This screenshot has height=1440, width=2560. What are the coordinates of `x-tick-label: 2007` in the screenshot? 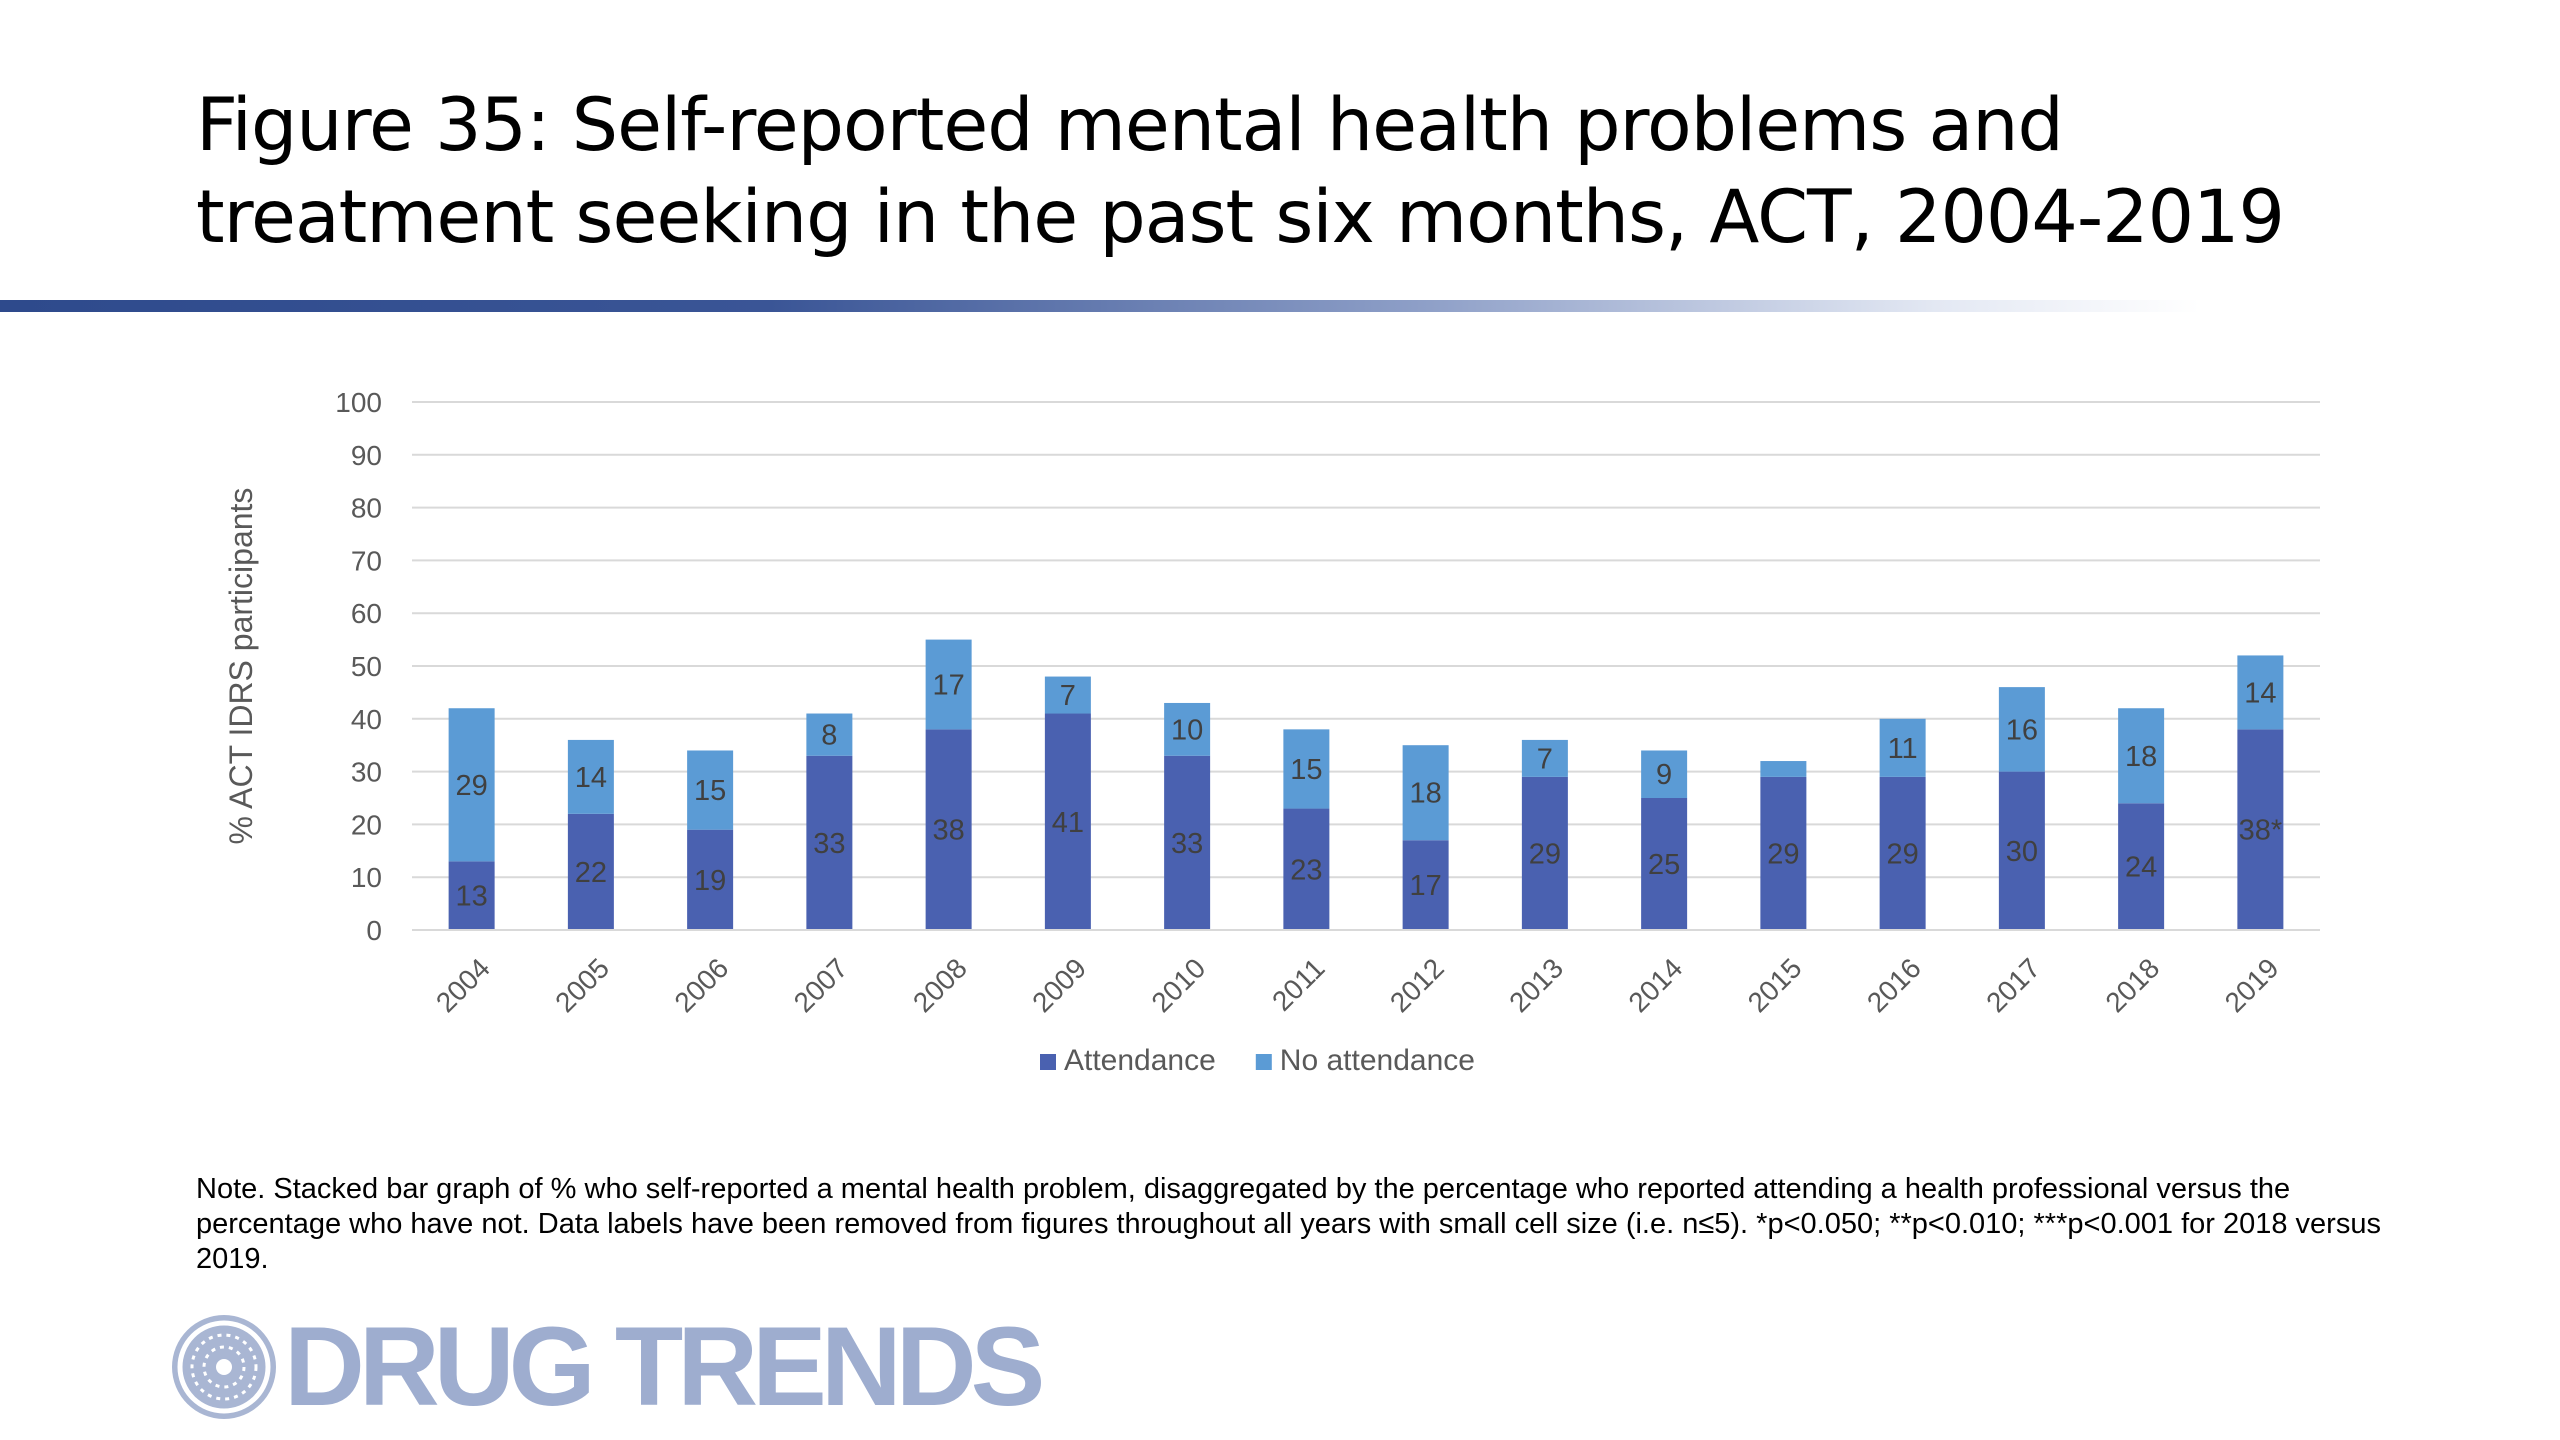 It's located at (821, 985).